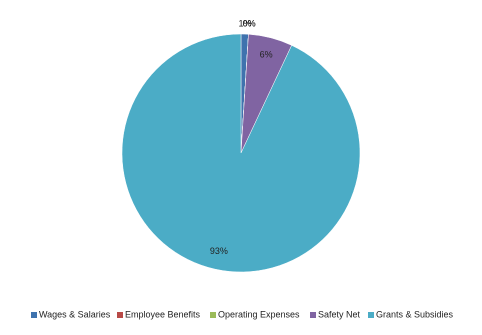 The height and width of the screenshot is (335, 482). I want to click on legend-label: Safety Net, so click(339, 314).